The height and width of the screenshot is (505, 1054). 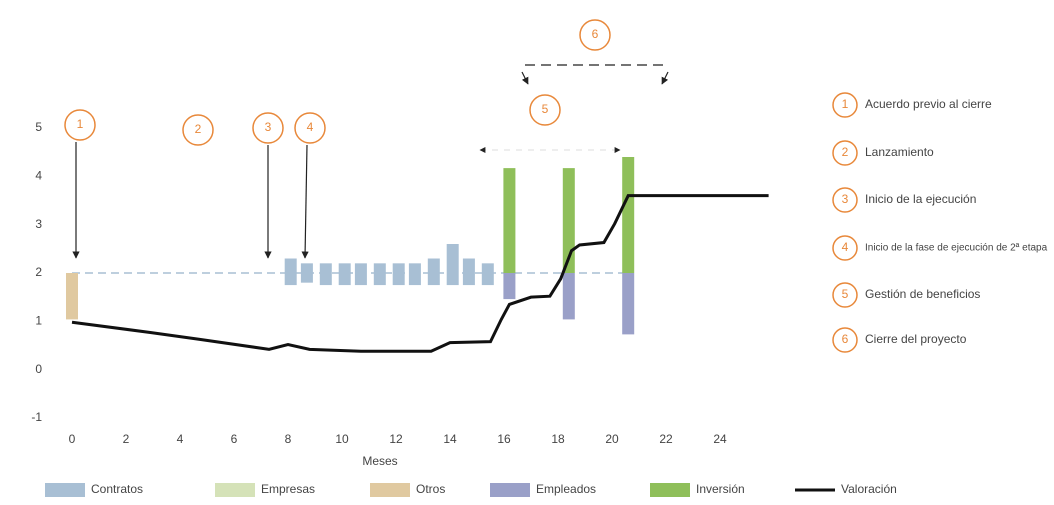 What do you see at coordinates (430, 489) in the screenshot?
I see `legend-label: Otros` at bounding box center [430, 489].